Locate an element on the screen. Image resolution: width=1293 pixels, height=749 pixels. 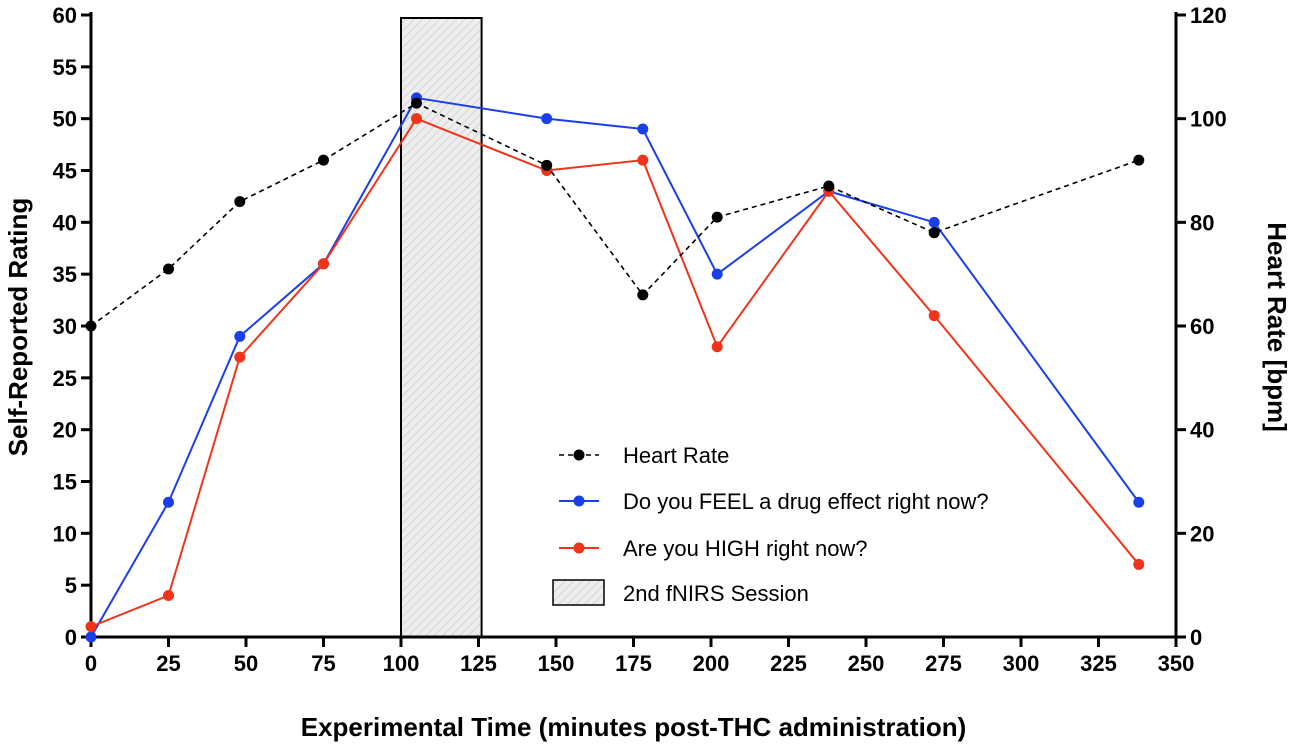
x-tick-label: 250 is located at coordinates (866, 663).